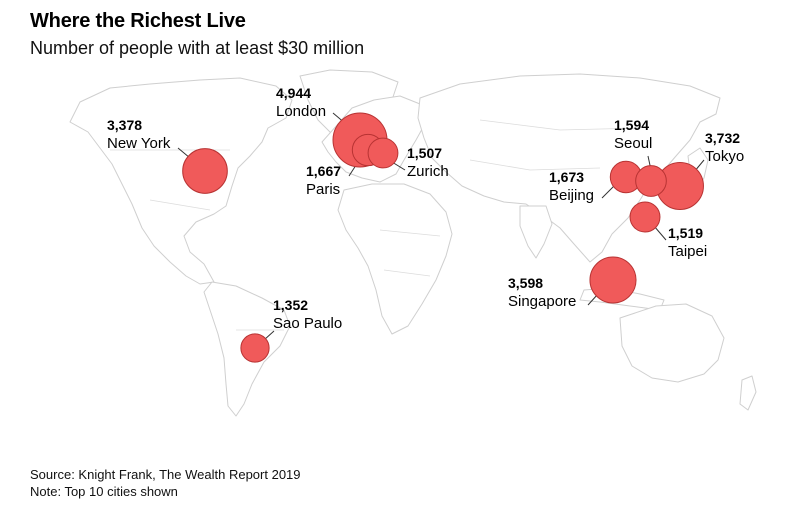 The height and width of the screenshot is (511, 800). What do you see at coordinates (290, 305) in the screenshot?
I see `value-label-sao-paulo: 1,352` at bounding box center [290, 305].